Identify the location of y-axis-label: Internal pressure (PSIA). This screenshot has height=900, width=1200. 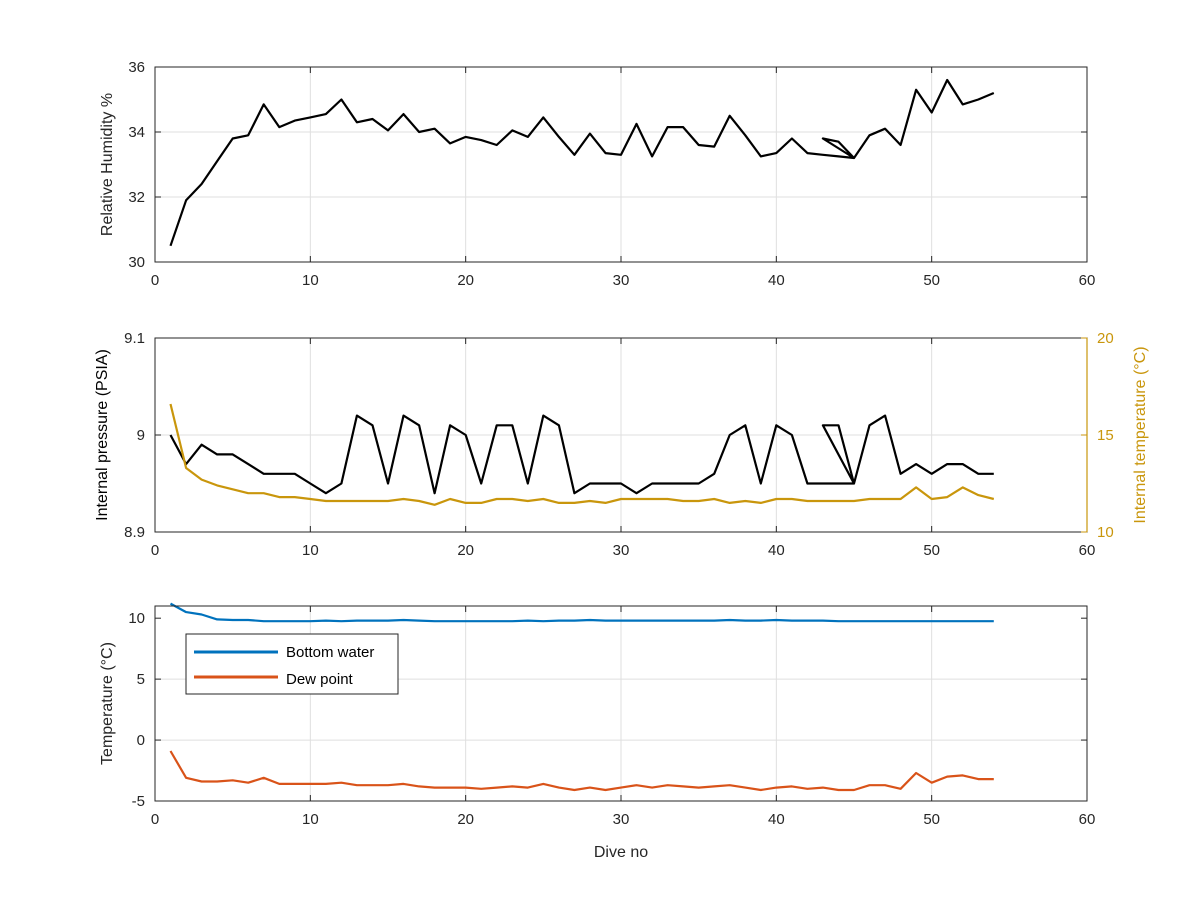
(102, 435).